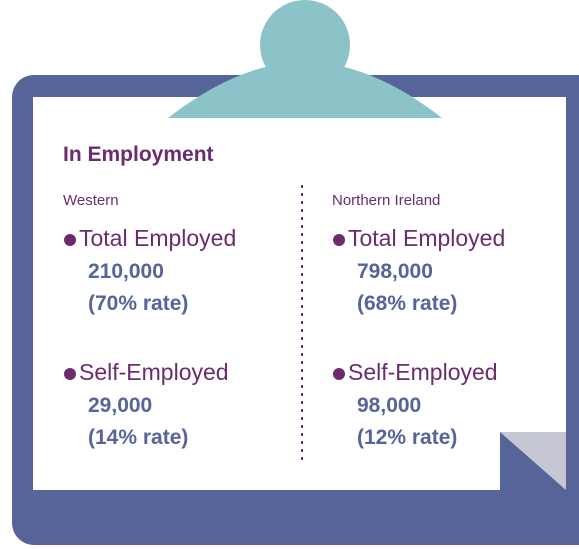  I want to click on clip-base, so click(305, 90).